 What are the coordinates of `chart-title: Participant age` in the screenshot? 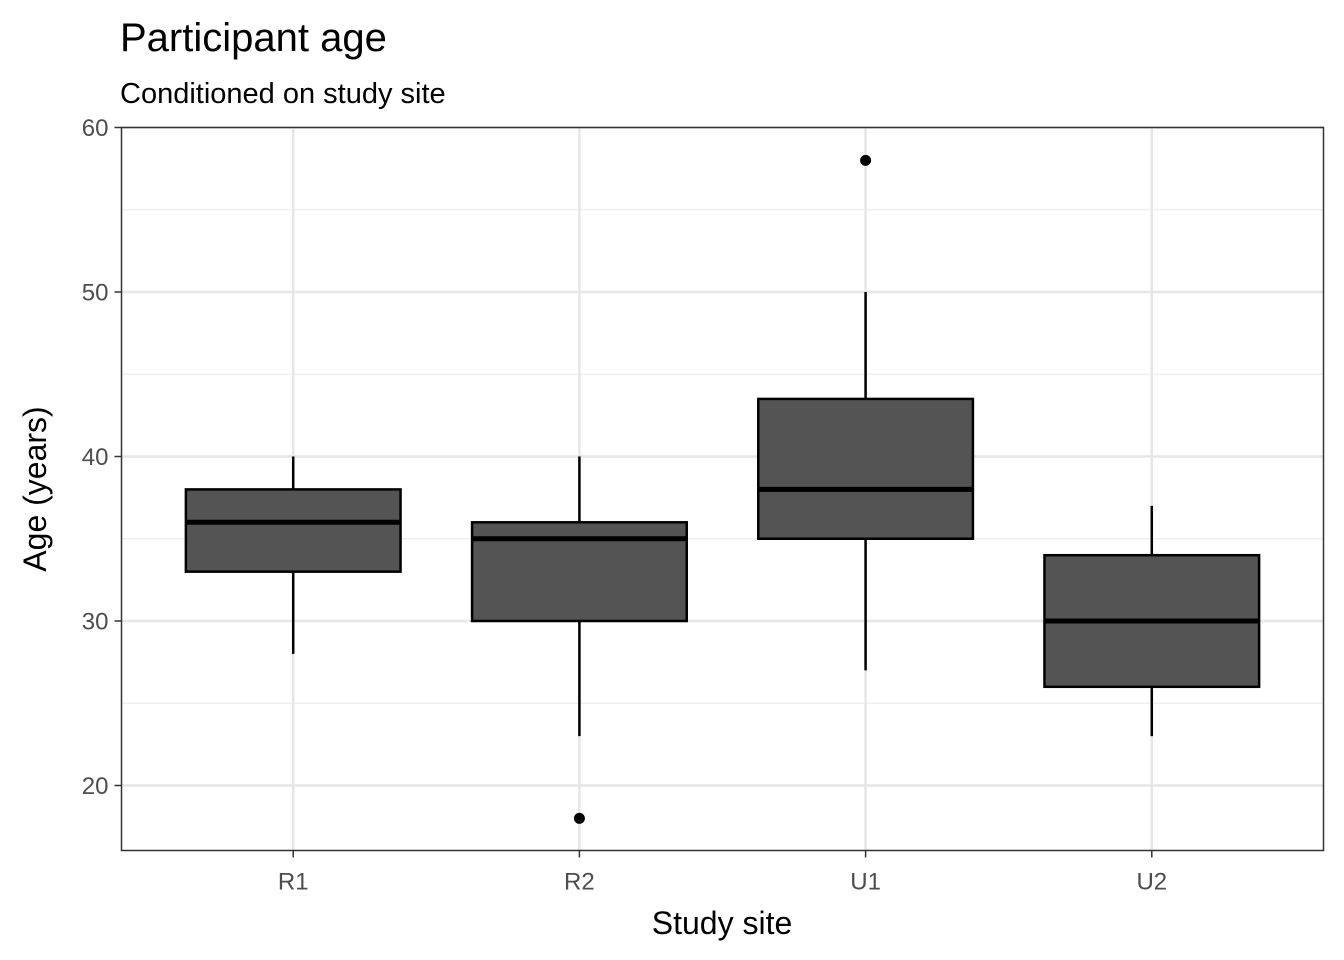 It's located at (253, 38).